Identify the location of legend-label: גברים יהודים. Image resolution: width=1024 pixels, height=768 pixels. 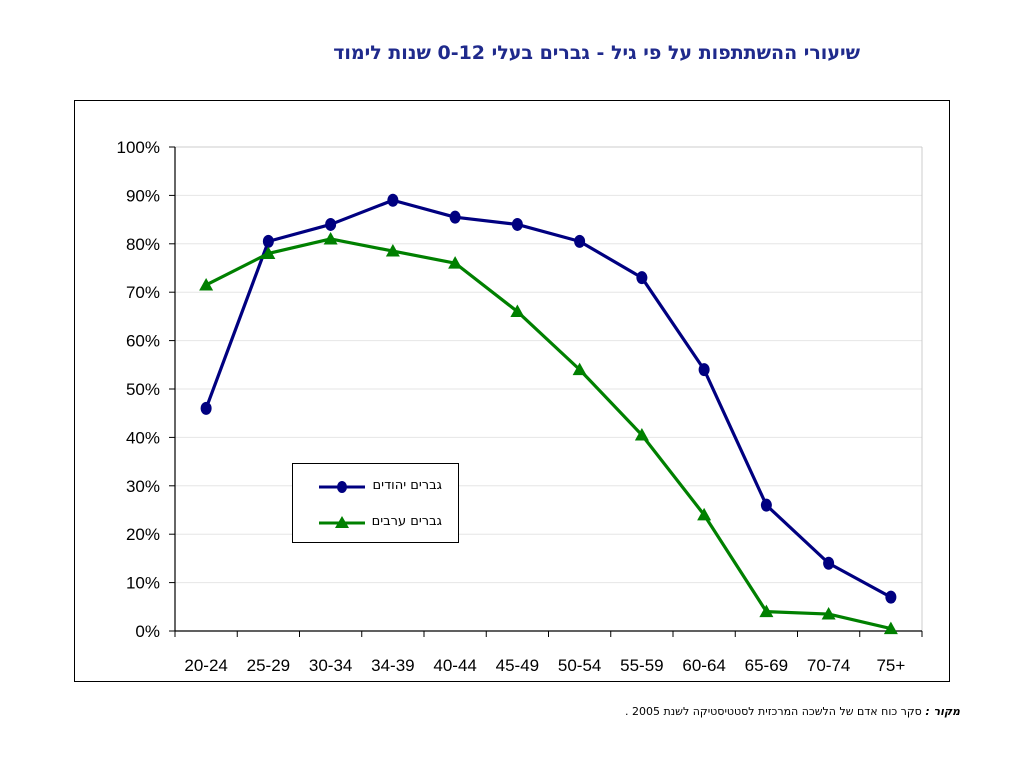
(407, 485).